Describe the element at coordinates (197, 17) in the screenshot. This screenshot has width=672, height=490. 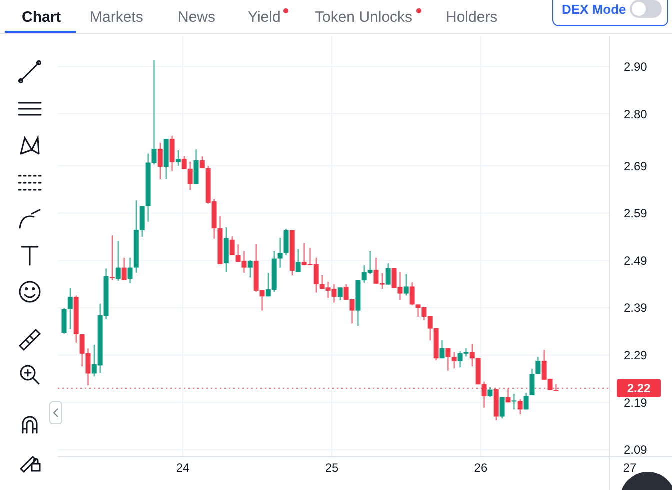
I see `text: News` at that location.